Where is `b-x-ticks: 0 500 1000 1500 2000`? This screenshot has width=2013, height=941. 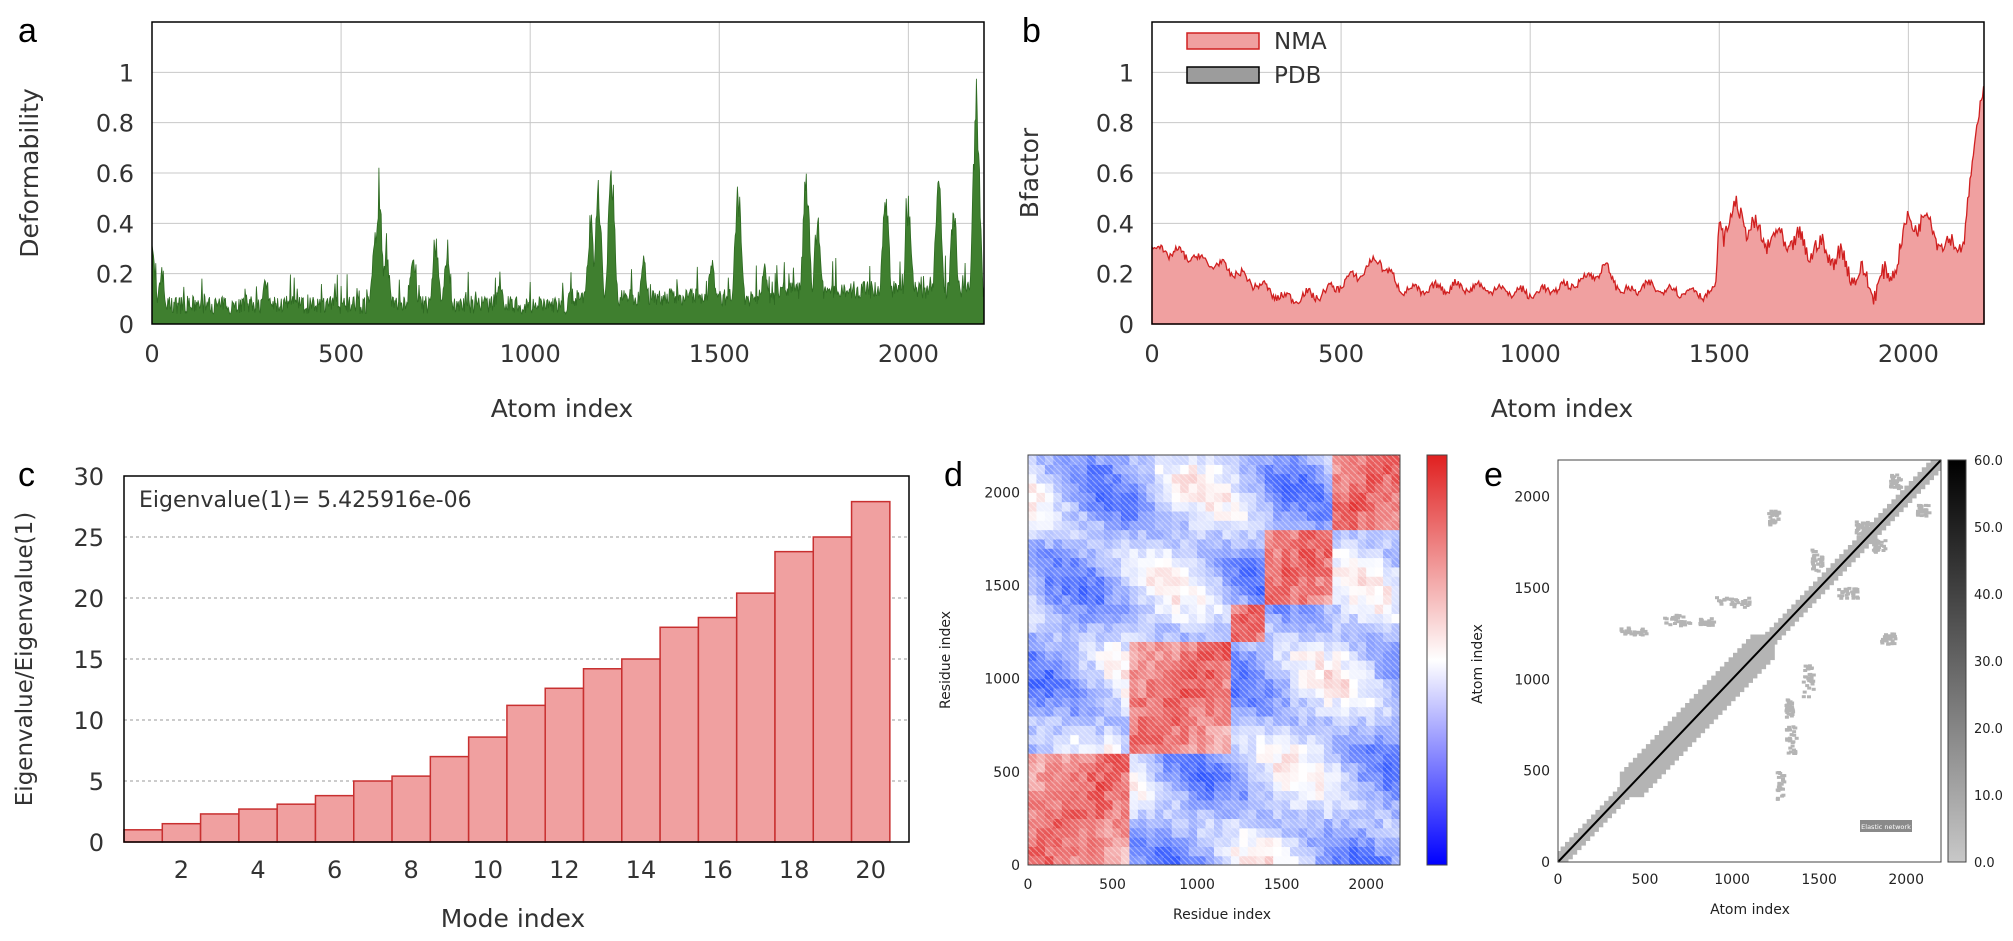
b-x-ticks: 0 500 1000 1500 2000 is located at coordinates (1541, 354).